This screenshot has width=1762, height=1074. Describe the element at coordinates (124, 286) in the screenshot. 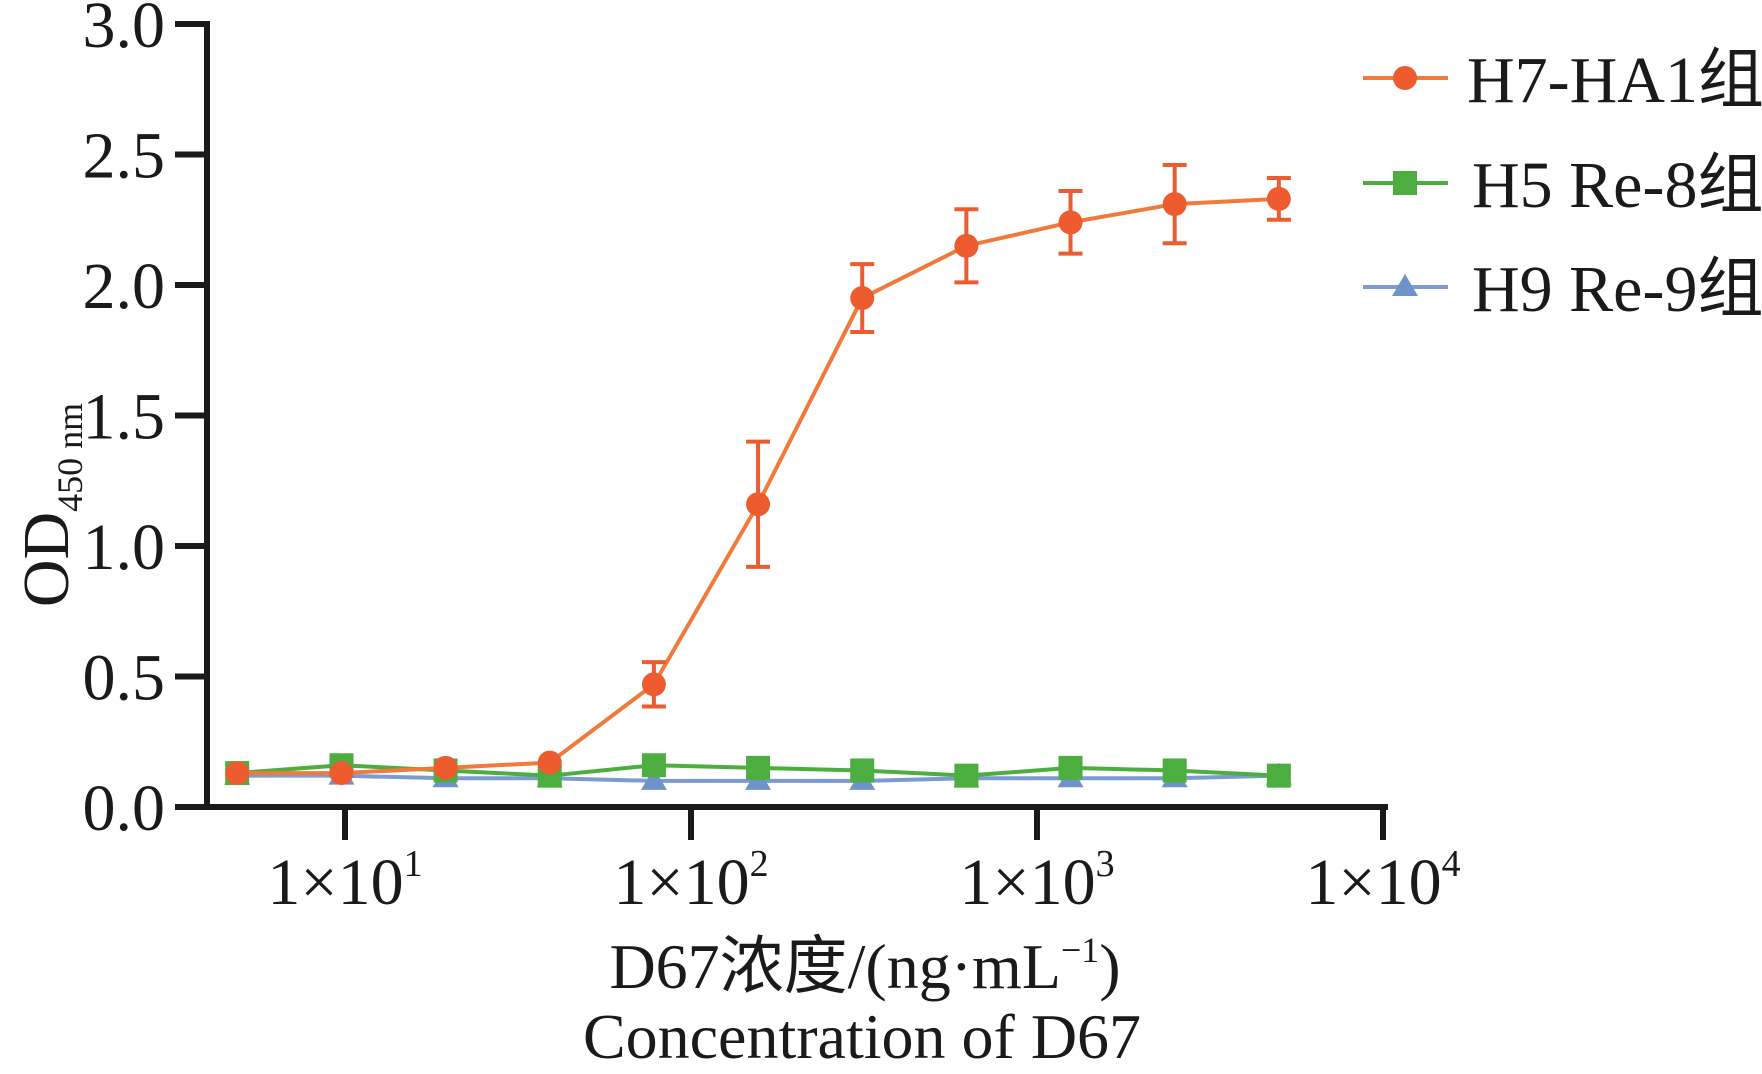

I see `y-tick-label: 2.0` at that location.